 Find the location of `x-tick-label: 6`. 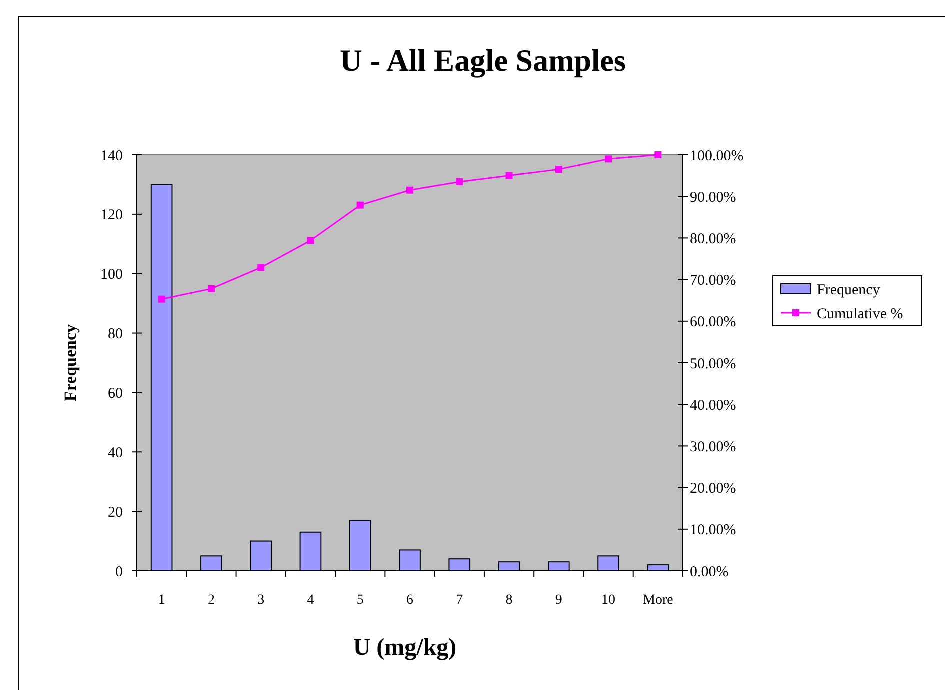

x-tick-label: 6 is located at coordinates (410, 600).